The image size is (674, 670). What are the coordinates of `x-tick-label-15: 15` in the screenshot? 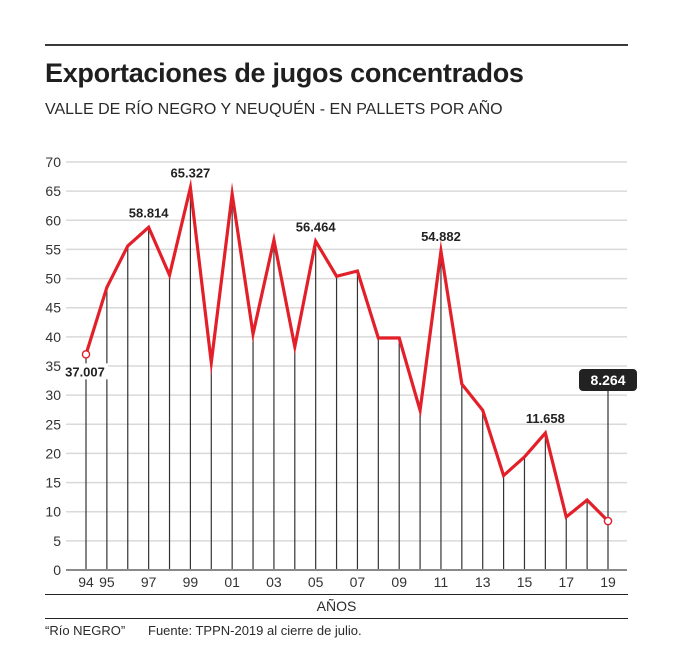 It's located at (525, 582).